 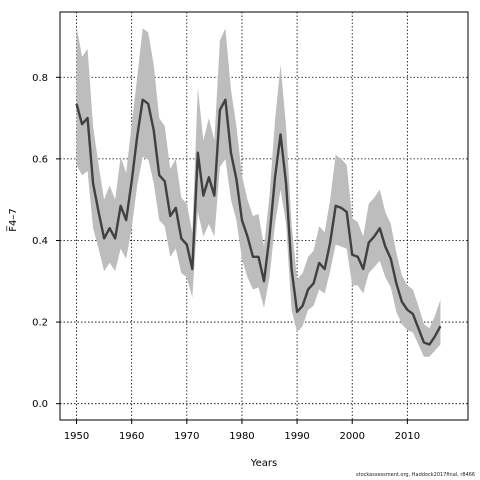 What do you see at coordinates (12, 220) in the screenshot?
I see `y-axis-title: F̅4–7` at bounding box center [12, 220].